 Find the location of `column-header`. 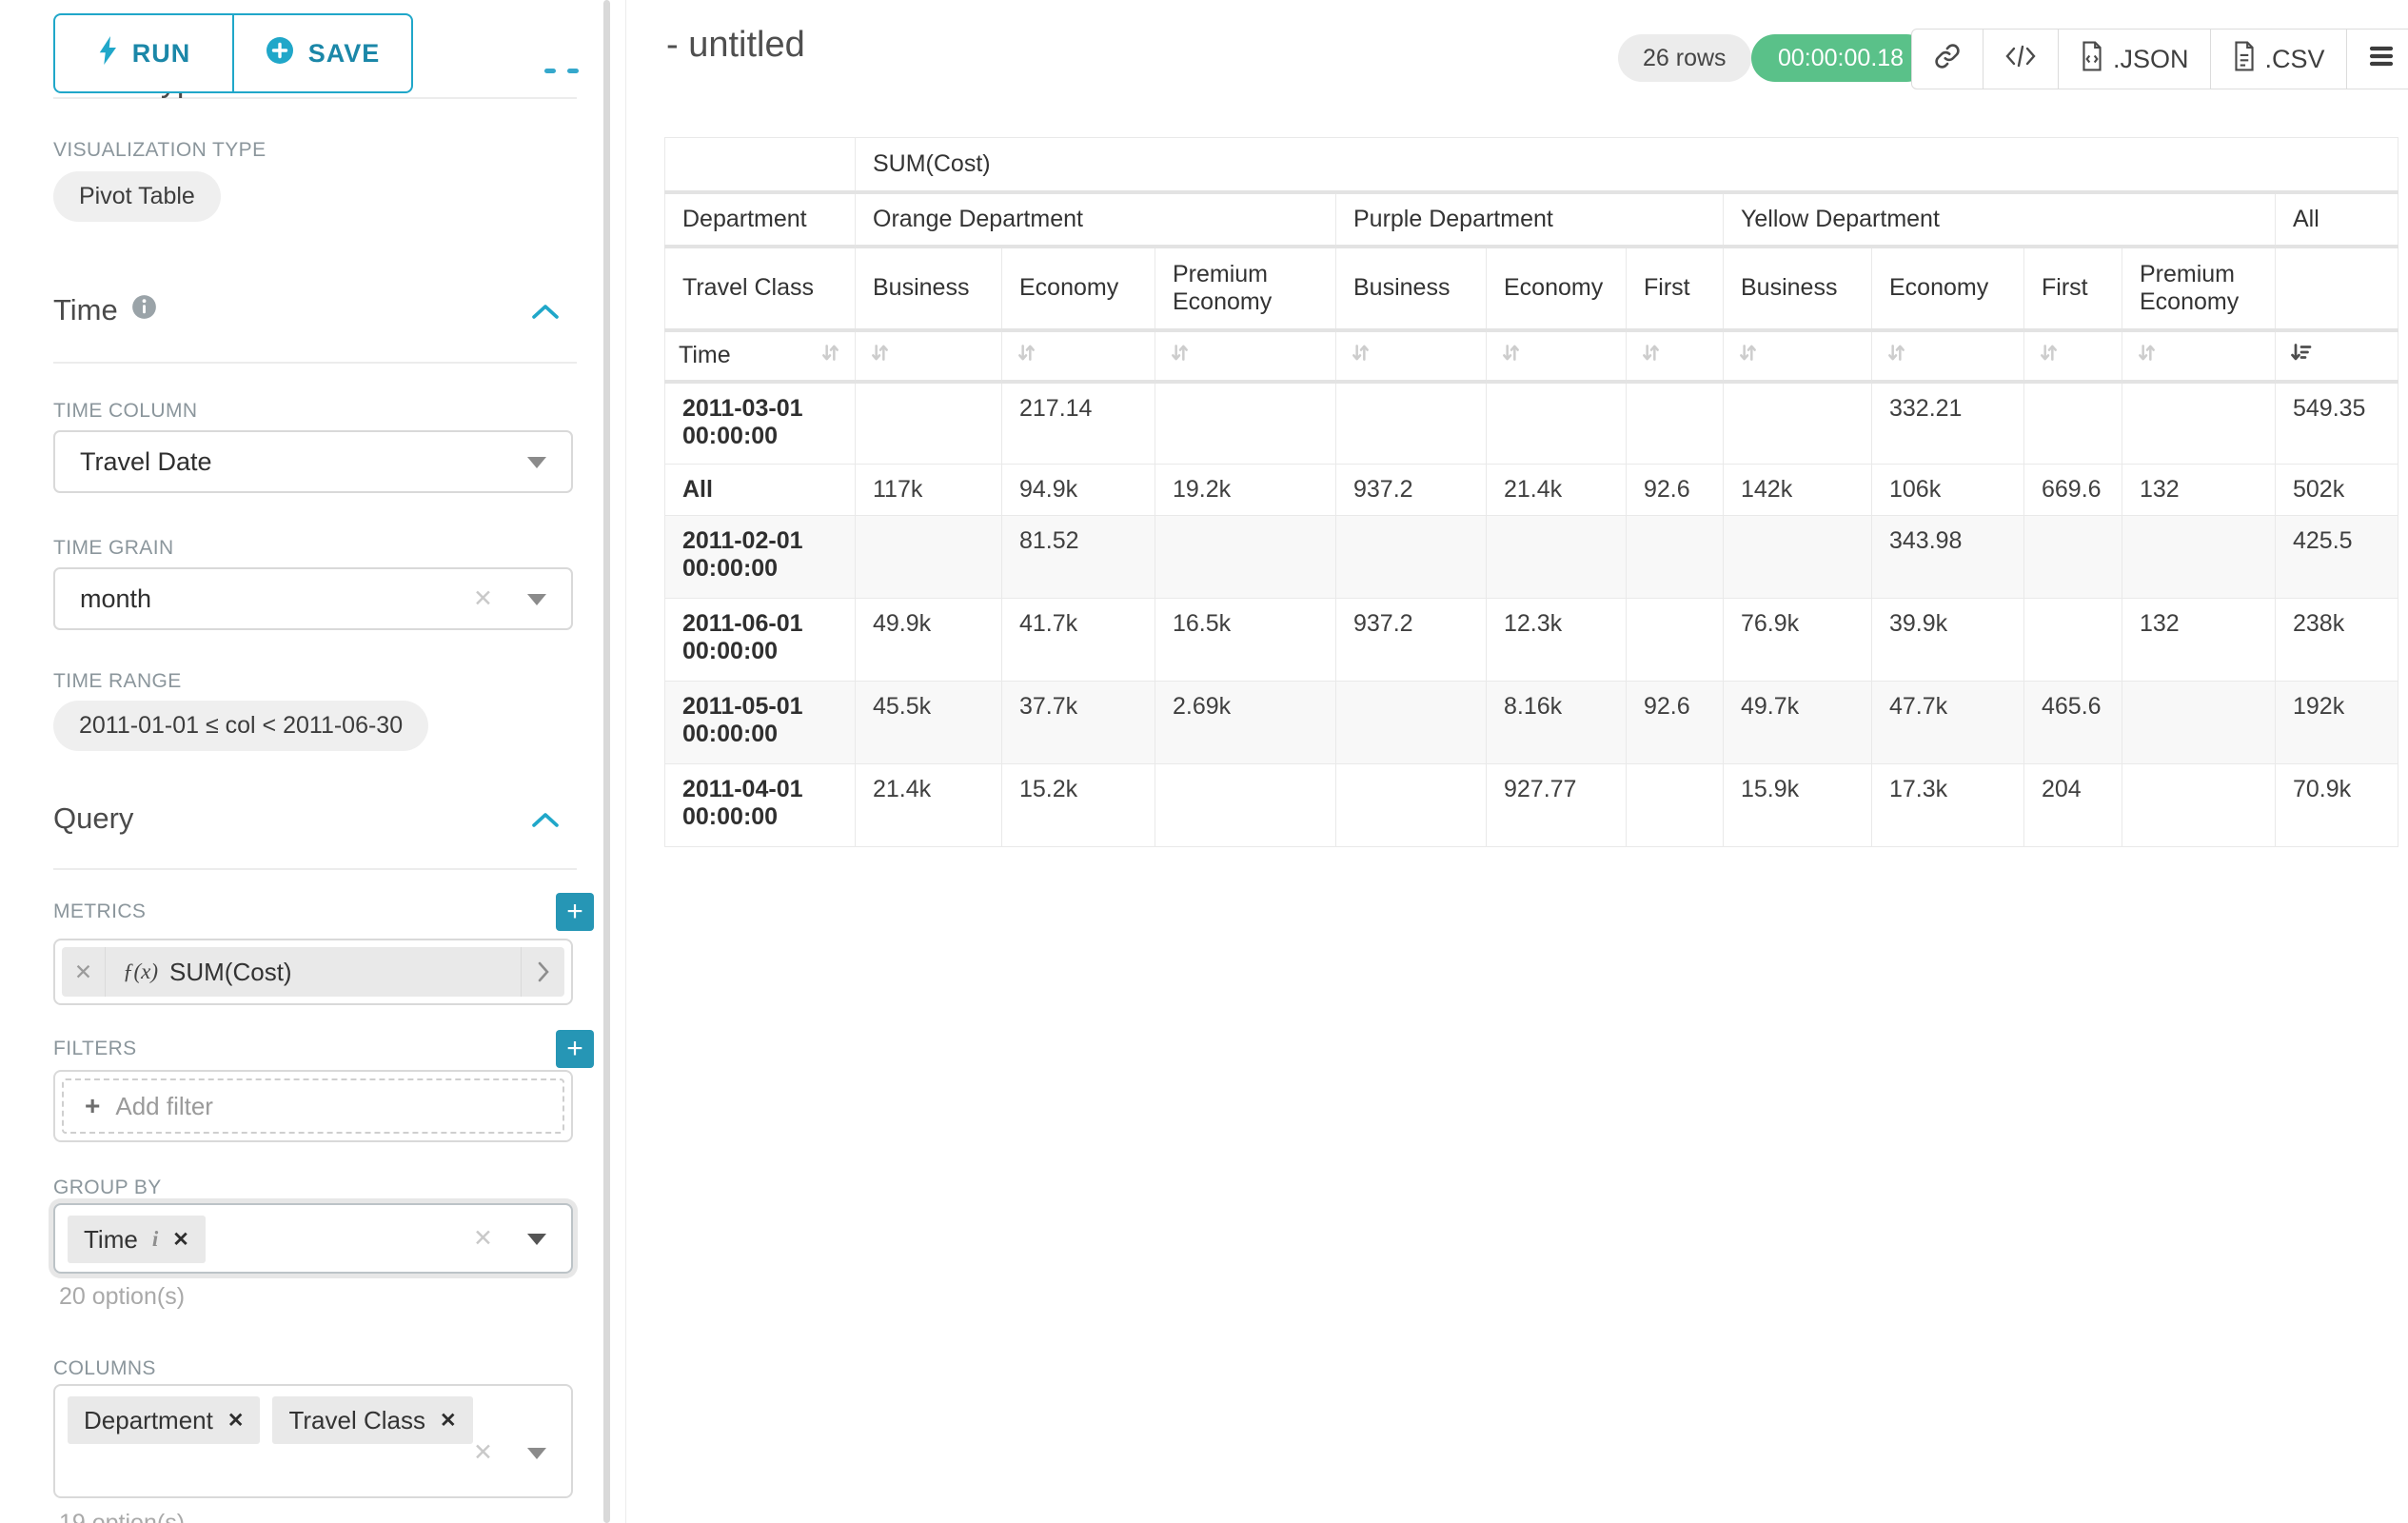

column-header is located at coordinates (2336, 289).